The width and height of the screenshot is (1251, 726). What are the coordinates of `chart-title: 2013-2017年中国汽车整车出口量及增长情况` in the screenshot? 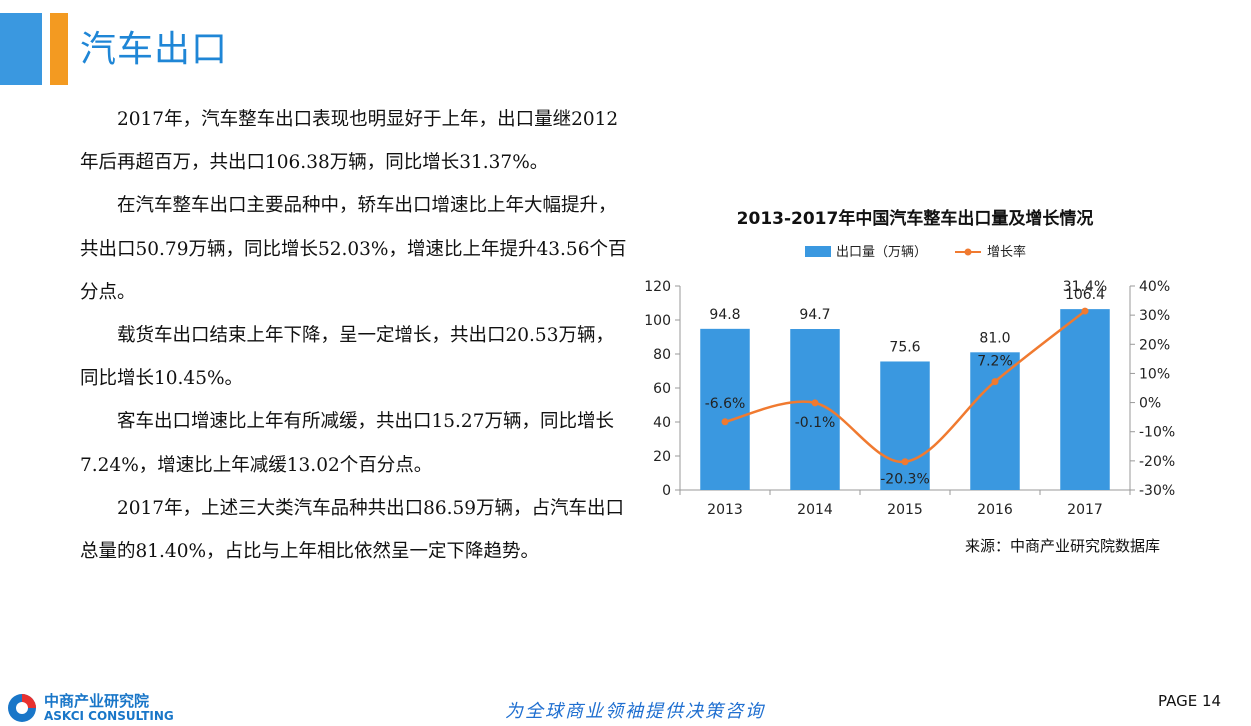 It's located at (915, 218).